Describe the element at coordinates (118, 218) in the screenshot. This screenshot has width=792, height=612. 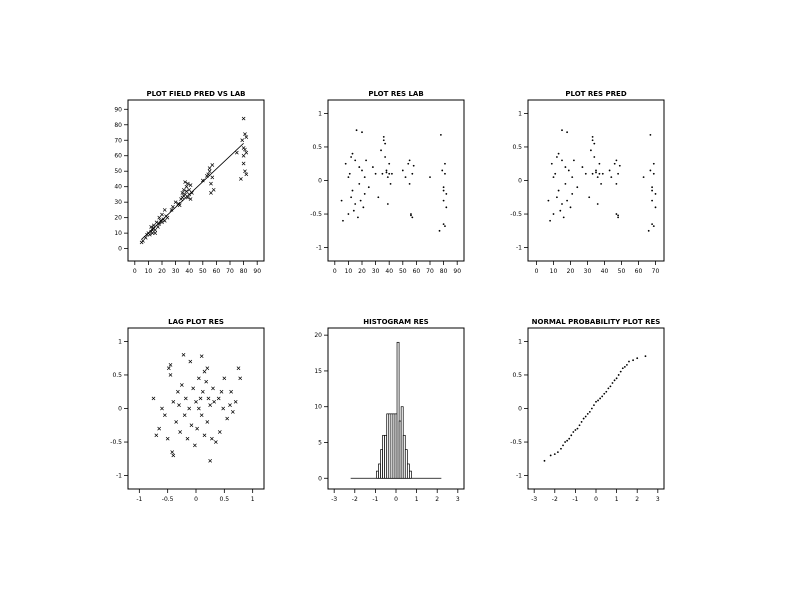
I see `y-tick-label: 20` at that location.